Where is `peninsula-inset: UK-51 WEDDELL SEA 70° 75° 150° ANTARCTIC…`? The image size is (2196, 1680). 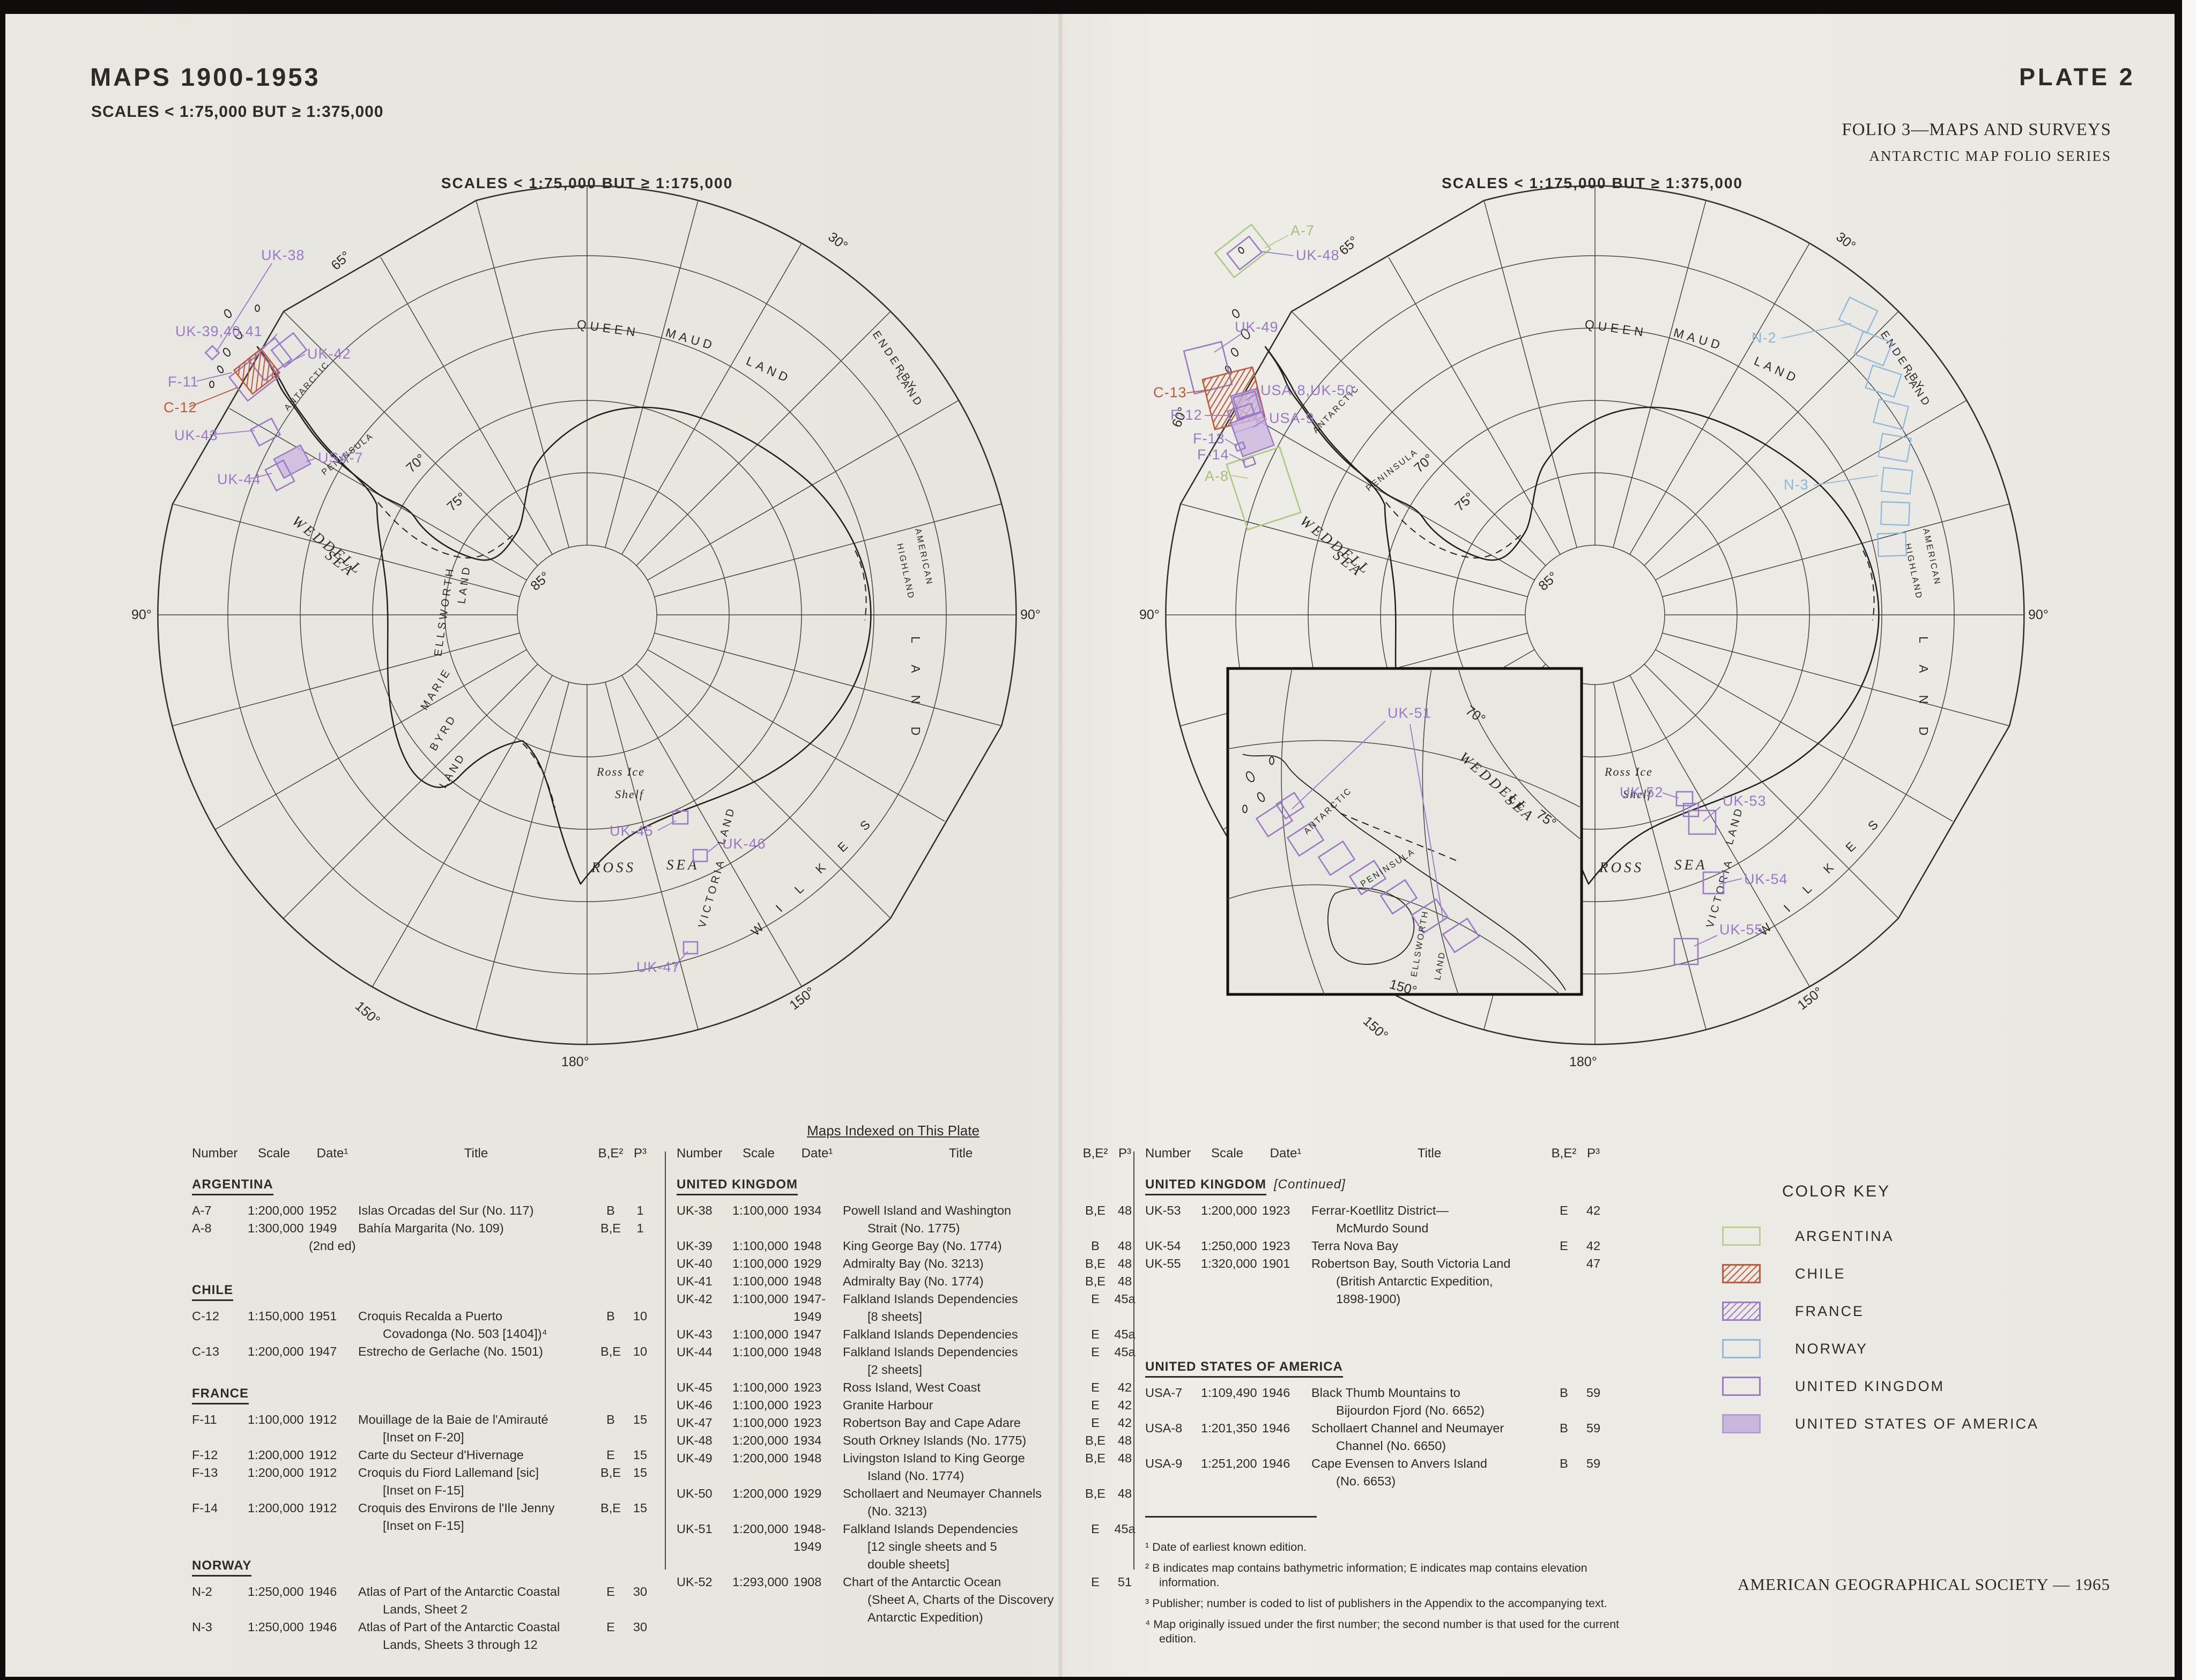 peninsula-inset: UK-51 WEDDELL SEA 70° 75° 150° ANTARCTIC… is located at coordinates (1404, 833).